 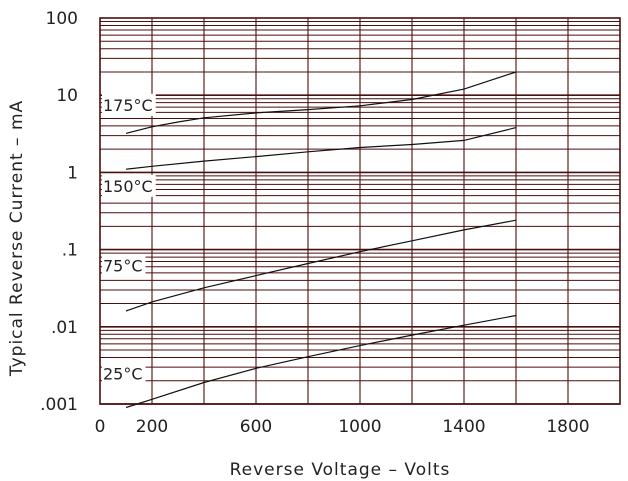 I want to click on y-tick-label: .001, so click(x=59, y=405).